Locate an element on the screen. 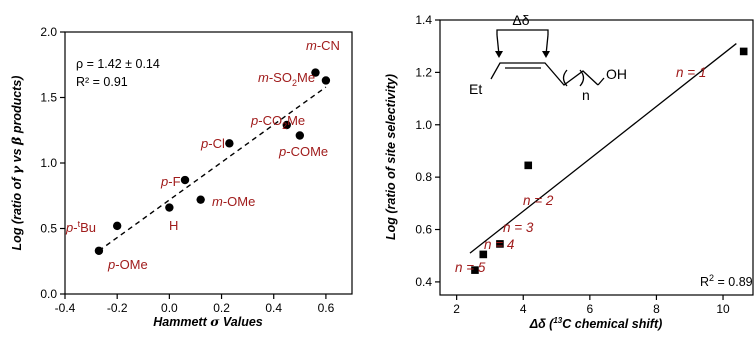 This screenshot has height=339, width=755. right-x-axis-label: Δδ (13C chemical shift) is located at coordinates (596, 323).